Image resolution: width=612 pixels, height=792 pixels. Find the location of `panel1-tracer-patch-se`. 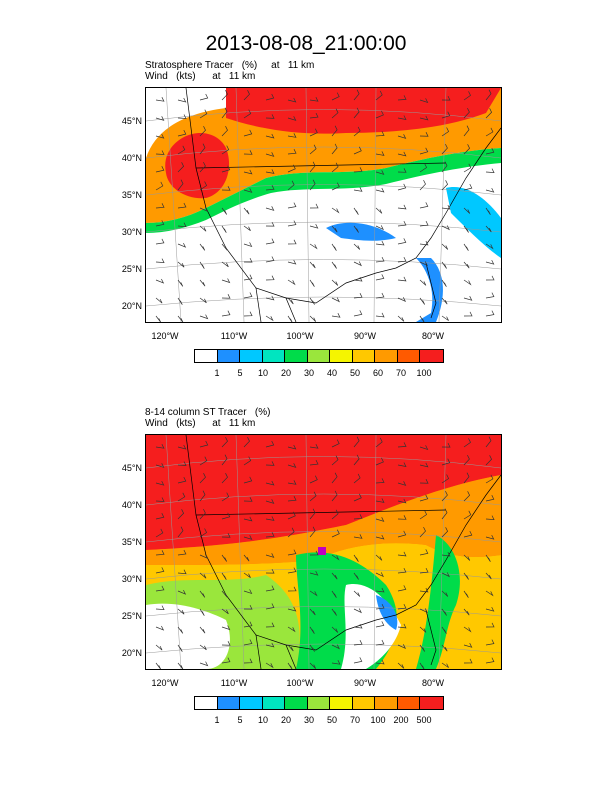

panel1-tracer-patch-se is located at coordinates (473, 222).